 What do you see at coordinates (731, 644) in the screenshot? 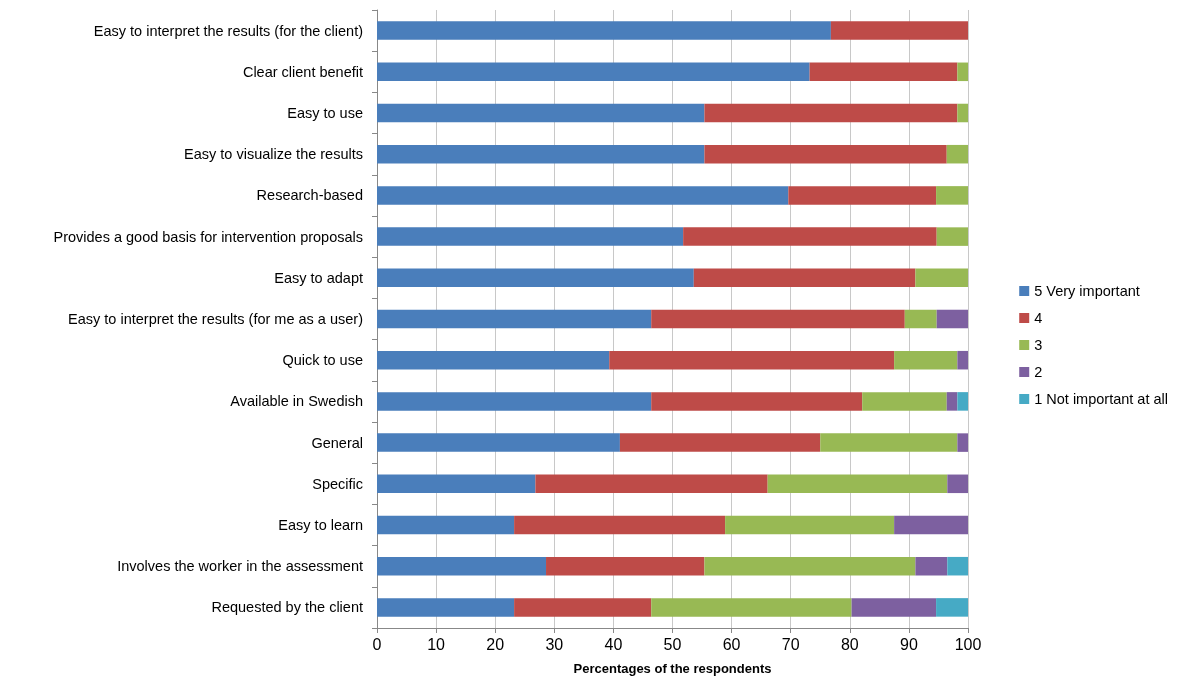
I see `x-tick-label: 60` at bounding box center [731, 644].